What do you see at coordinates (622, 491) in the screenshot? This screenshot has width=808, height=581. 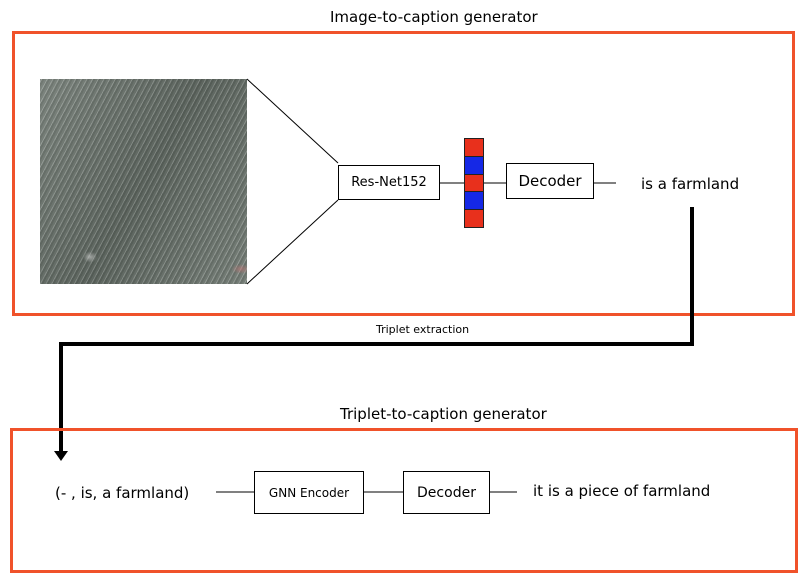 I see `bottom-output-caption: it is a piece of farmland` at bounding box center [622, 491].